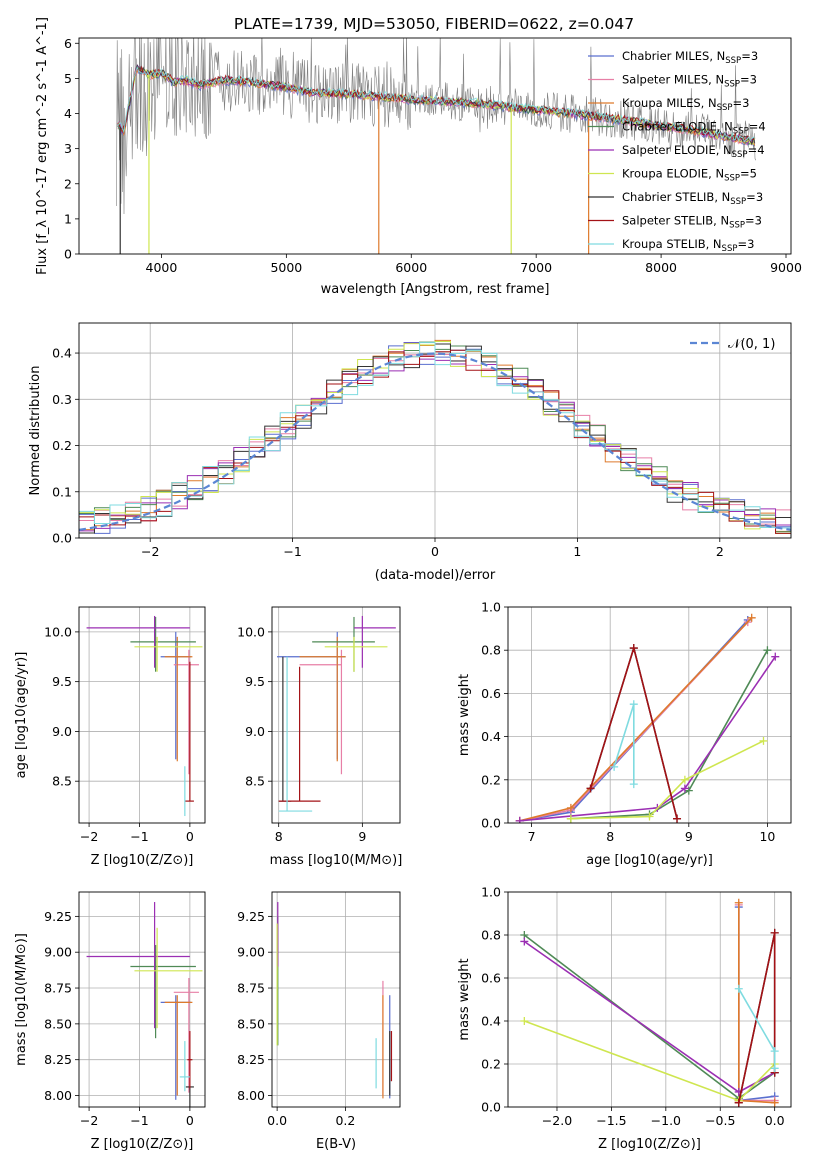 This screenshot has width=819, height=1170. I want to click on mass-vs-Z-plot-area, so click(144, 1004).